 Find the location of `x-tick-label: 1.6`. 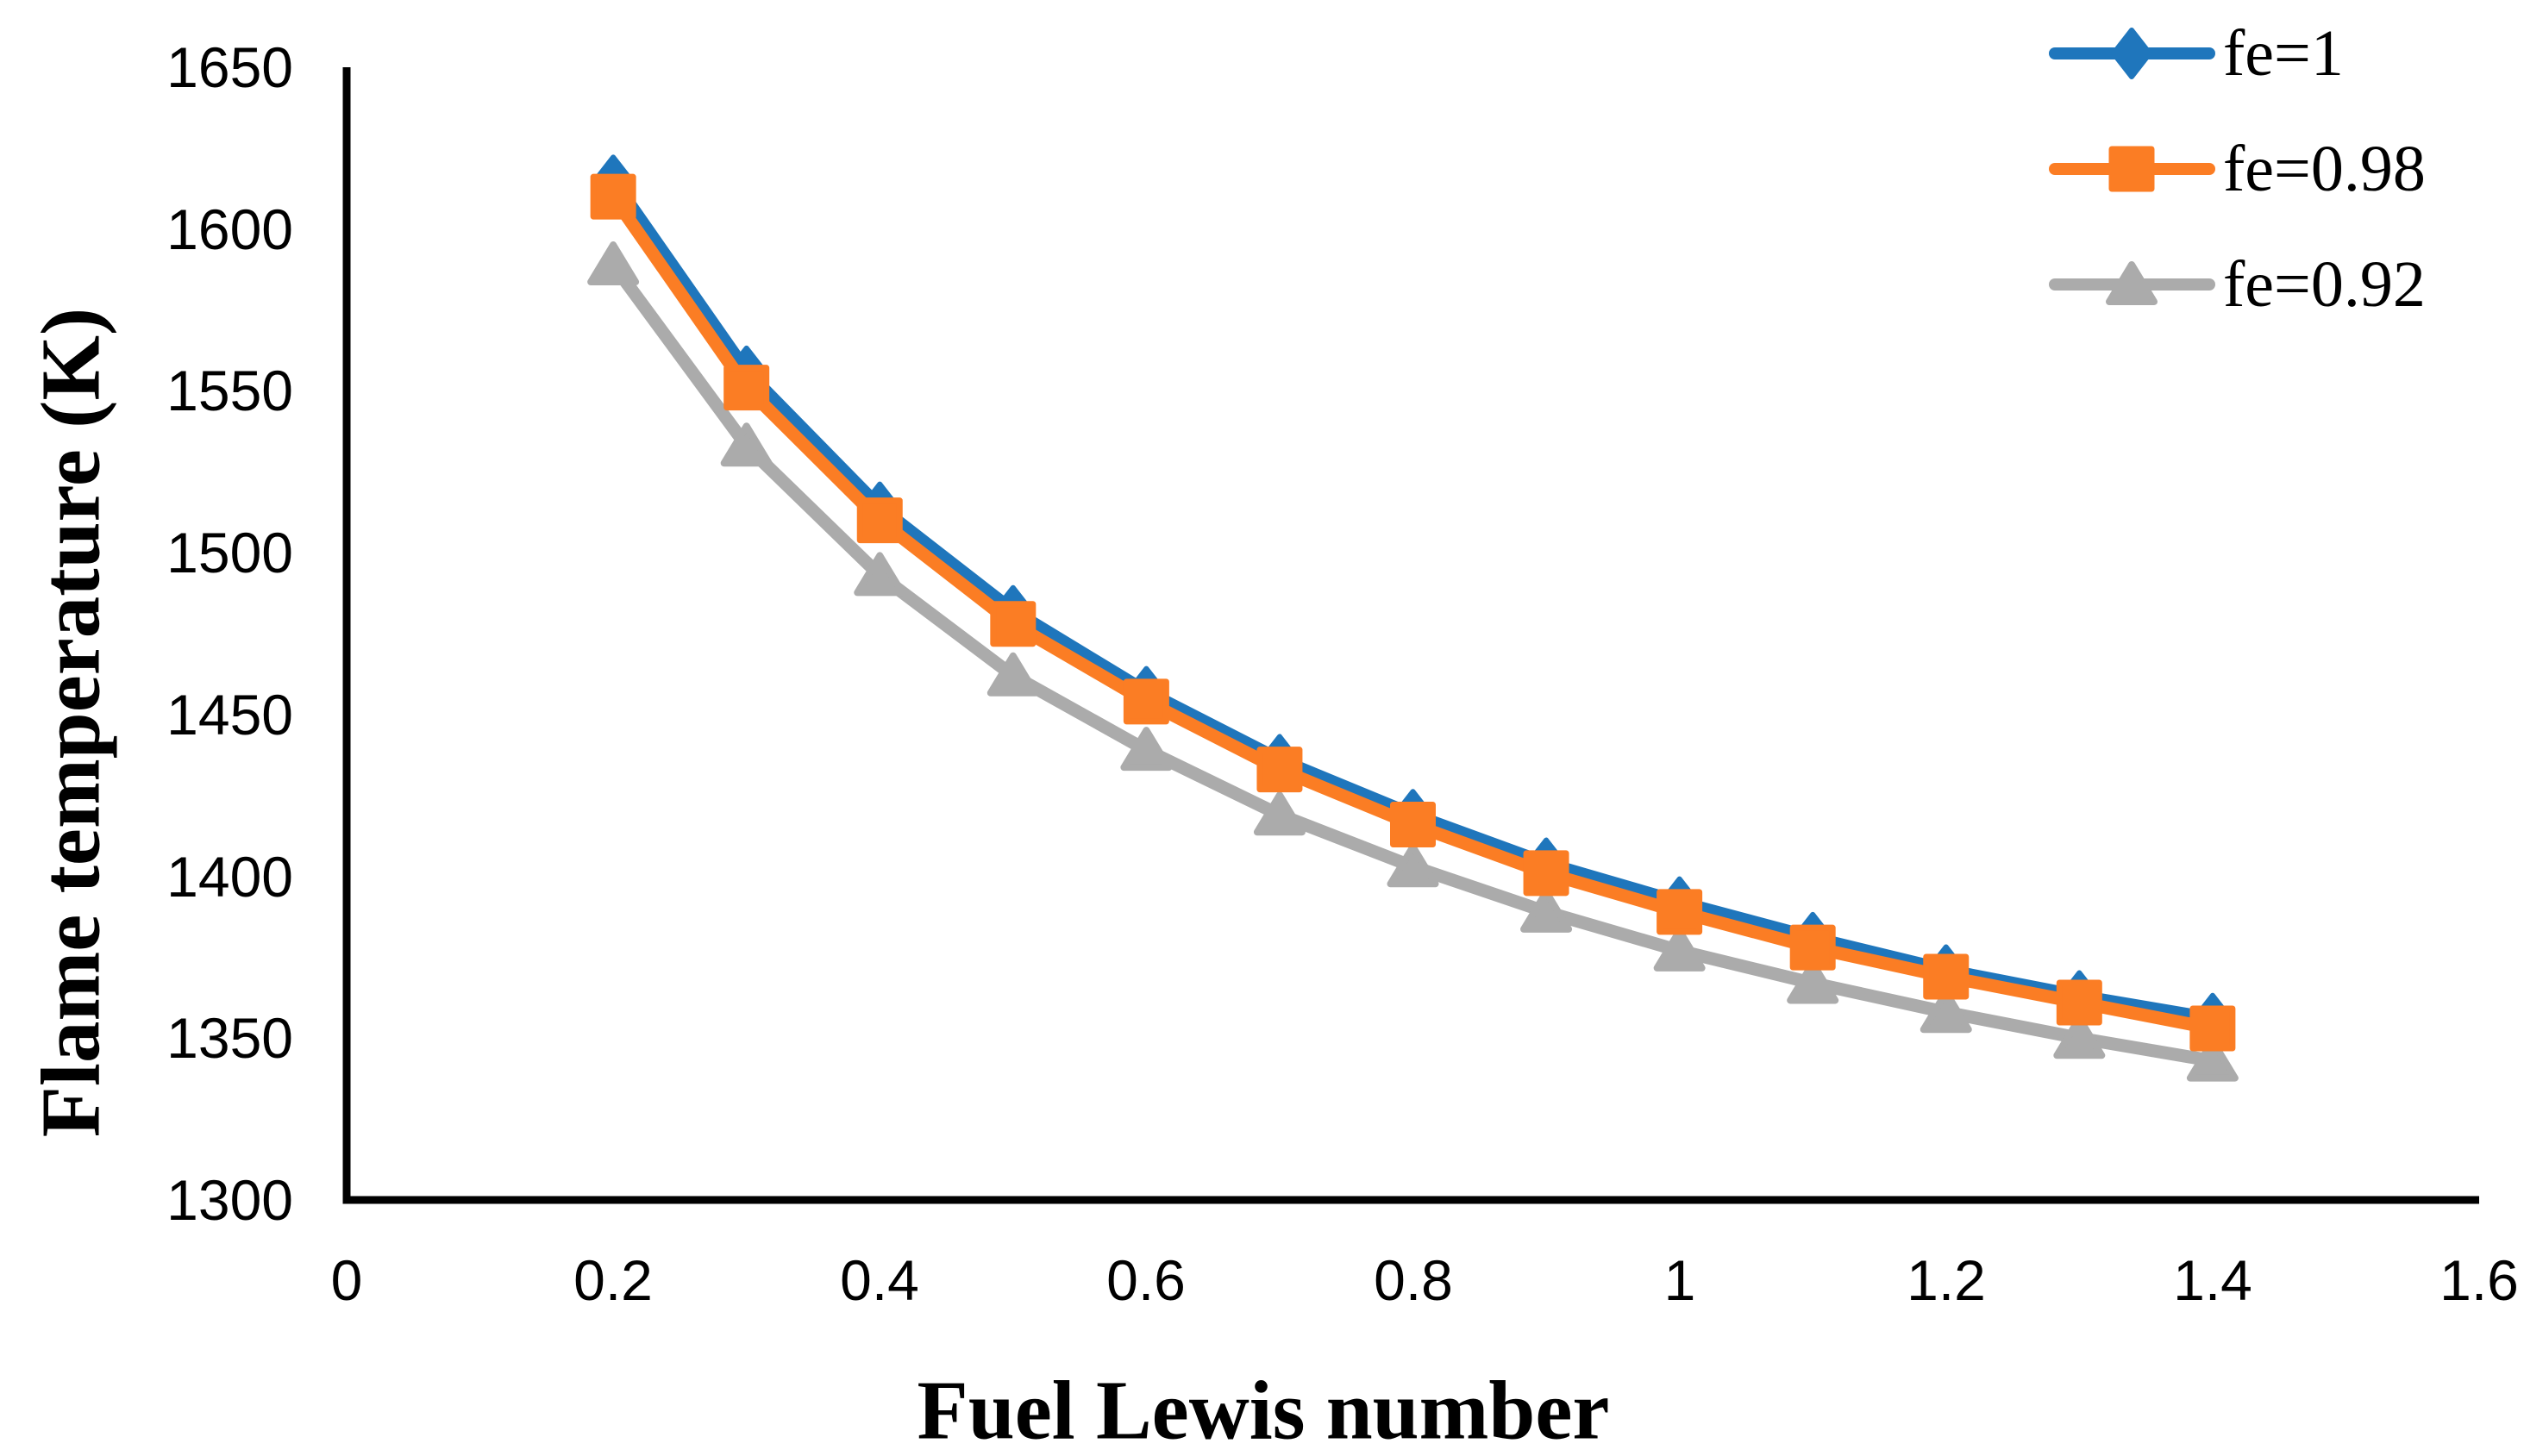

x-tick-label: 1.6 is located at coordinates (2479, 1280).